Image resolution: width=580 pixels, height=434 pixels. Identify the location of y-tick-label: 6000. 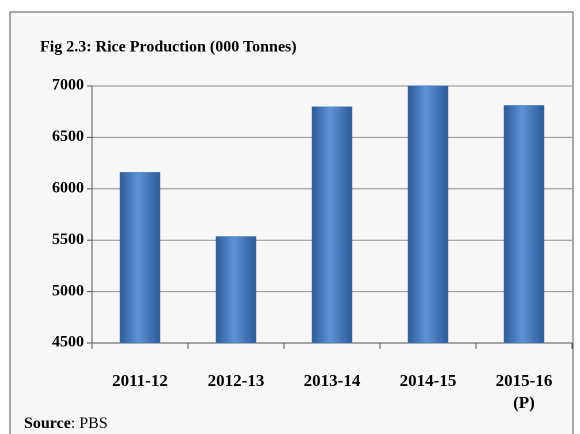
(68, 187).